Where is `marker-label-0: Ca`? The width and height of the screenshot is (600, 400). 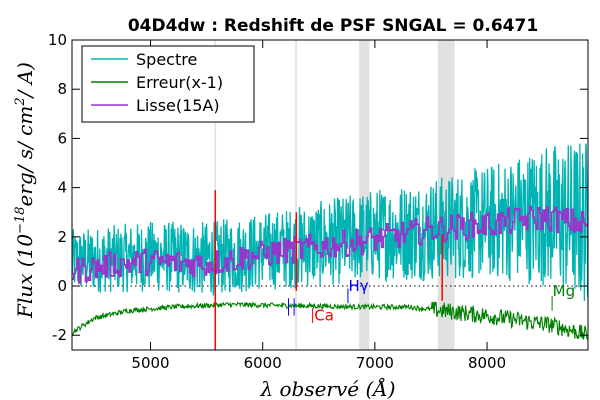 marker-label-0: Ca is located at coordinates (324, 315).